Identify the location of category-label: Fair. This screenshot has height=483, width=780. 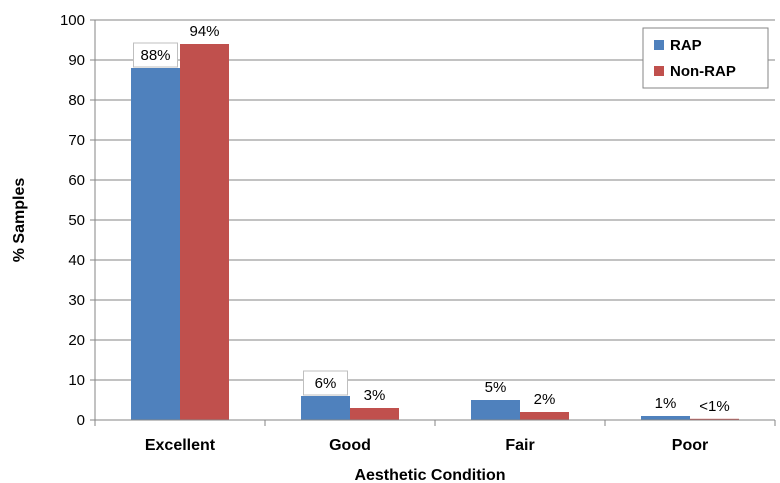
(519, 445).